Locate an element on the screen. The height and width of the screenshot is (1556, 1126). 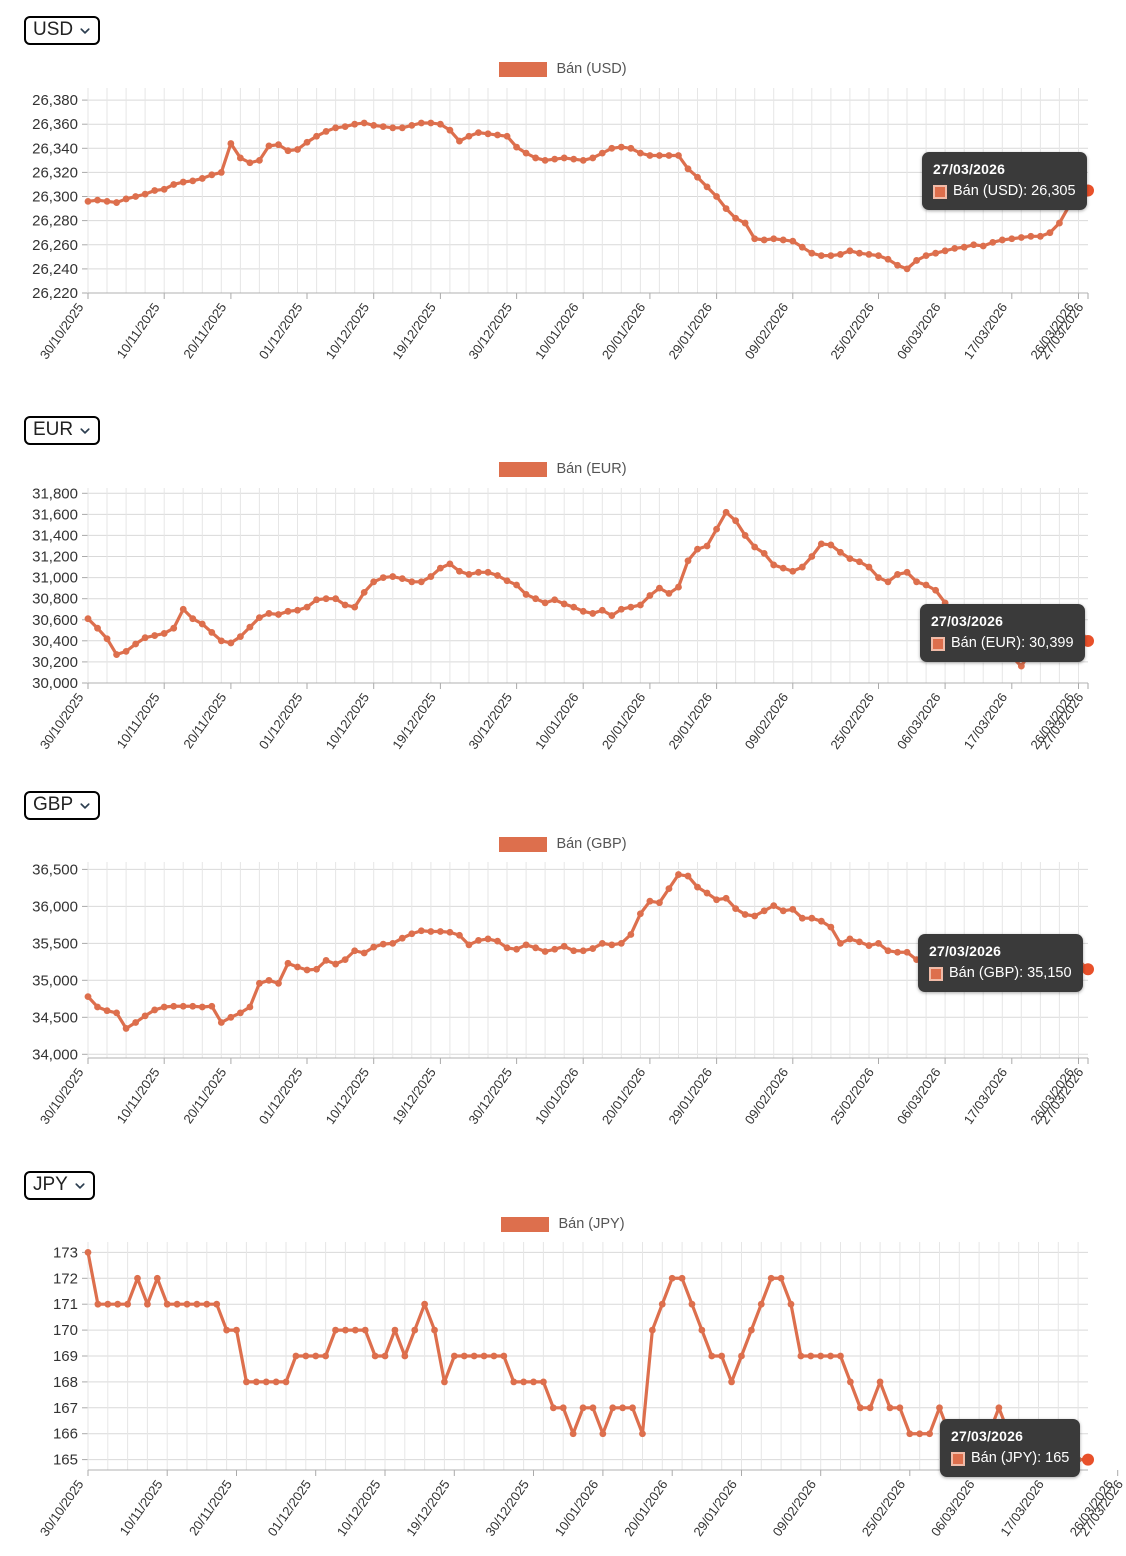
currency-select-usd: USD is located at coordinates (62, 30).